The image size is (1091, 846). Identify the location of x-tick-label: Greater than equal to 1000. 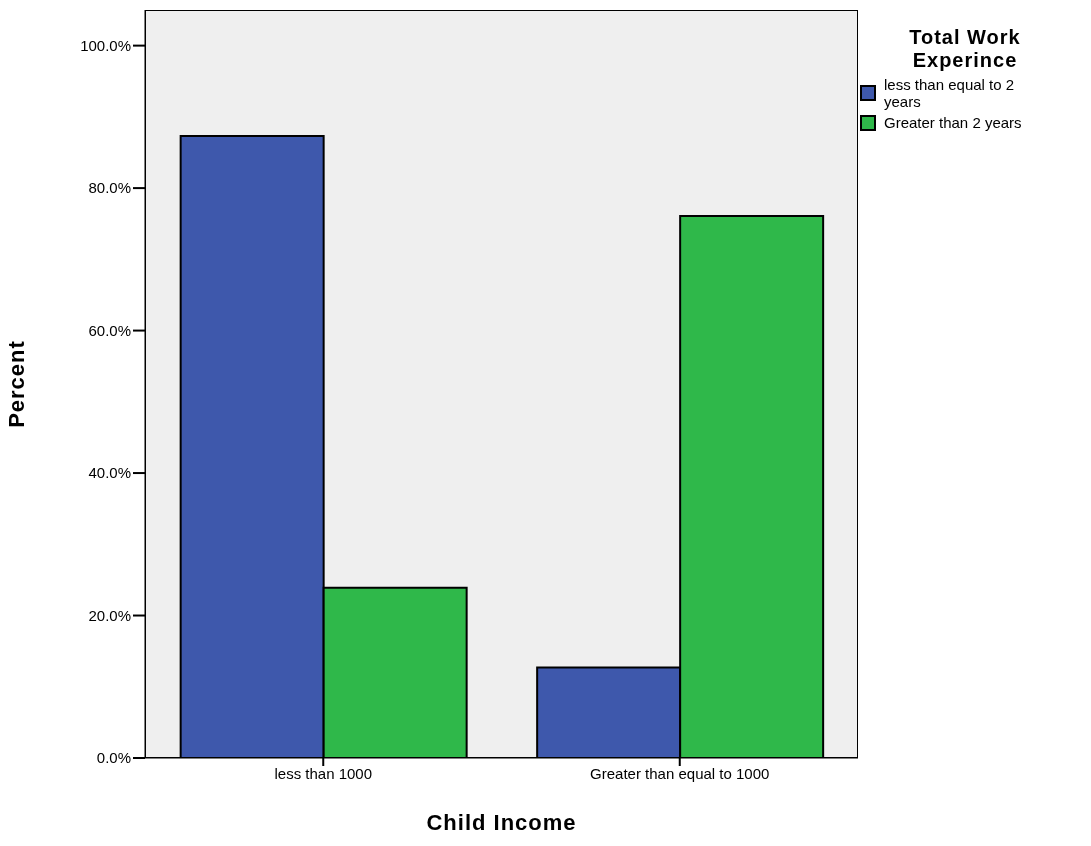
(680, 773).